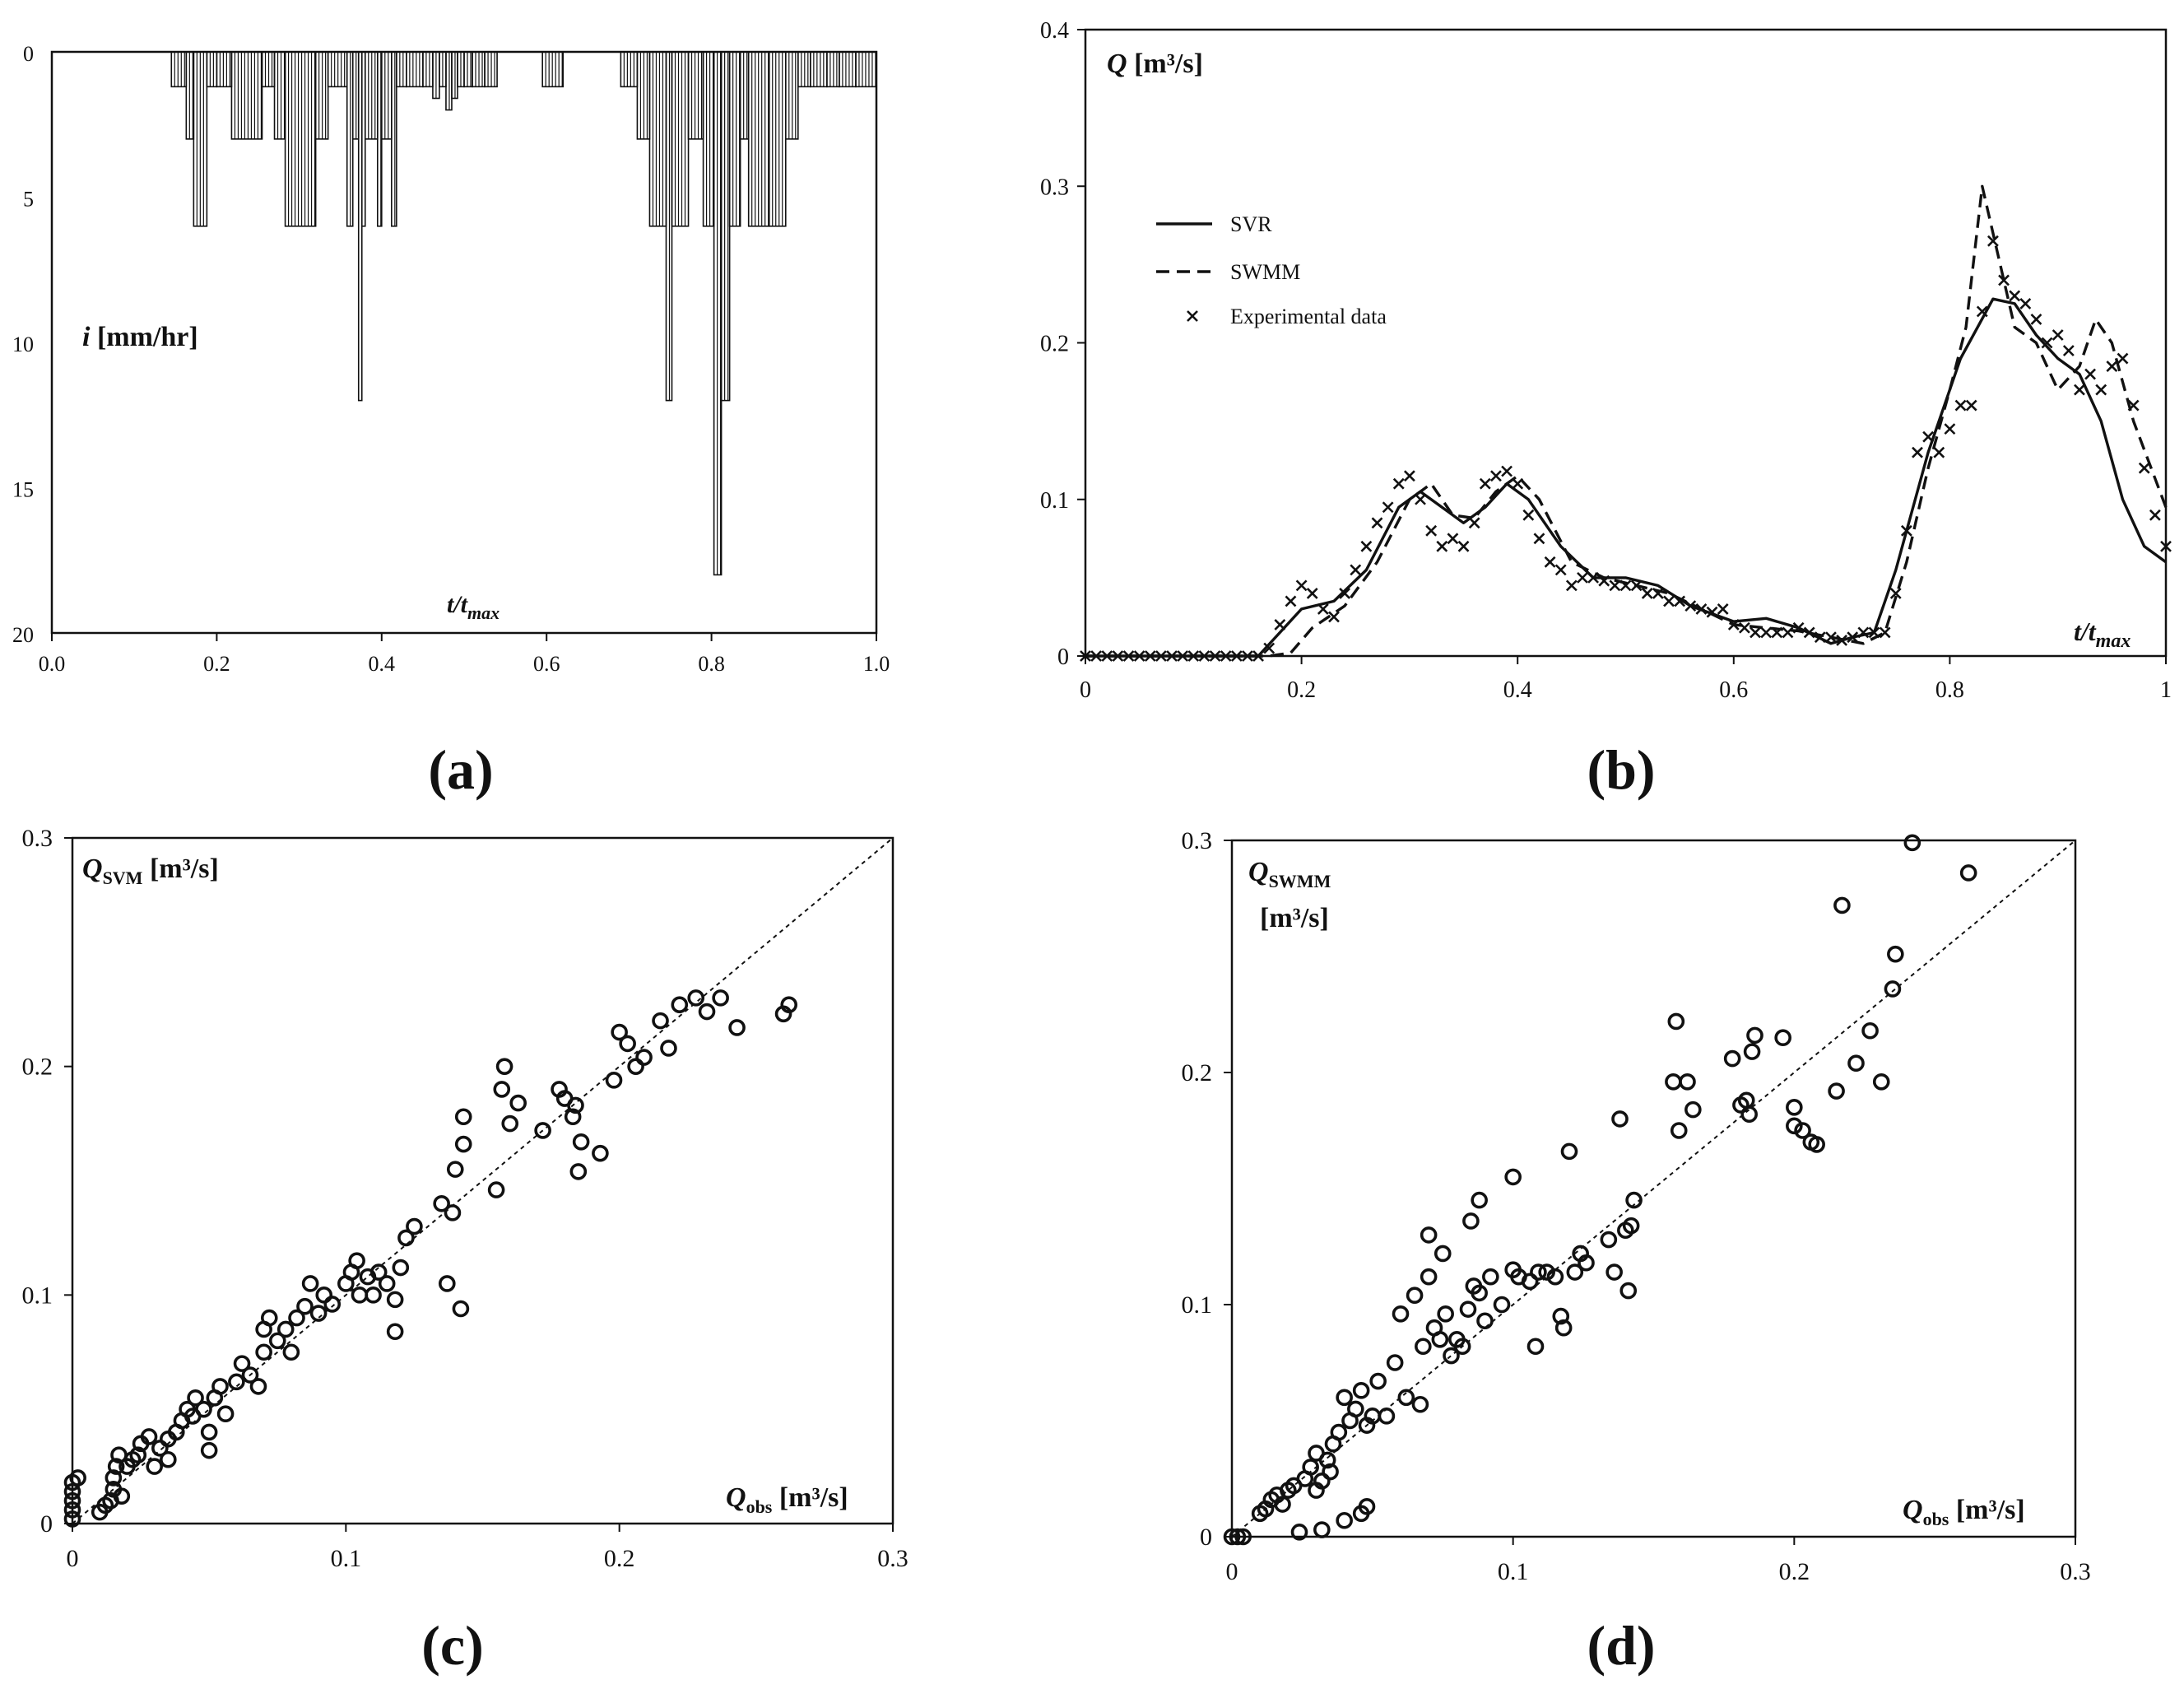 This screenshot has height=1689, width=2184. Describe the element at coordinates (1517, 690) in the screenshot. I see `x-tick-label: 0.4` at that location.